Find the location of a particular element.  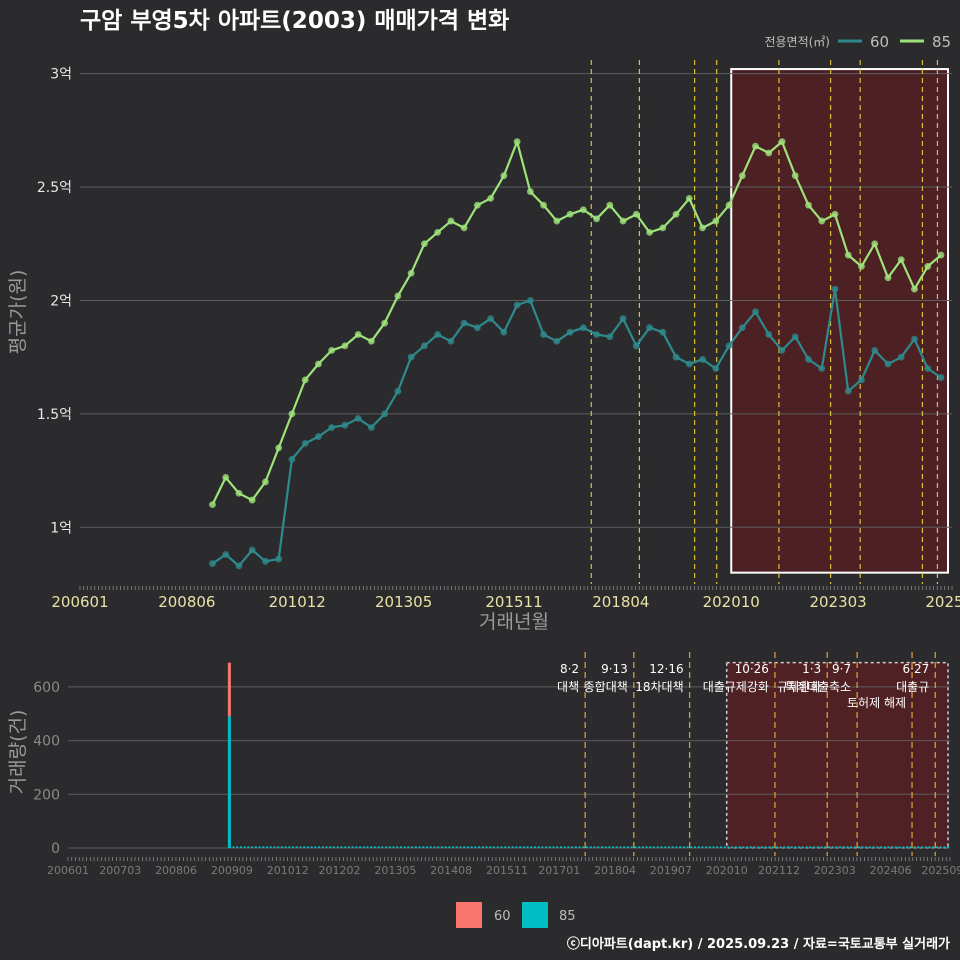

y-tick-labels-volume: 0 200 400 600 is located at coordinates (46, 768).